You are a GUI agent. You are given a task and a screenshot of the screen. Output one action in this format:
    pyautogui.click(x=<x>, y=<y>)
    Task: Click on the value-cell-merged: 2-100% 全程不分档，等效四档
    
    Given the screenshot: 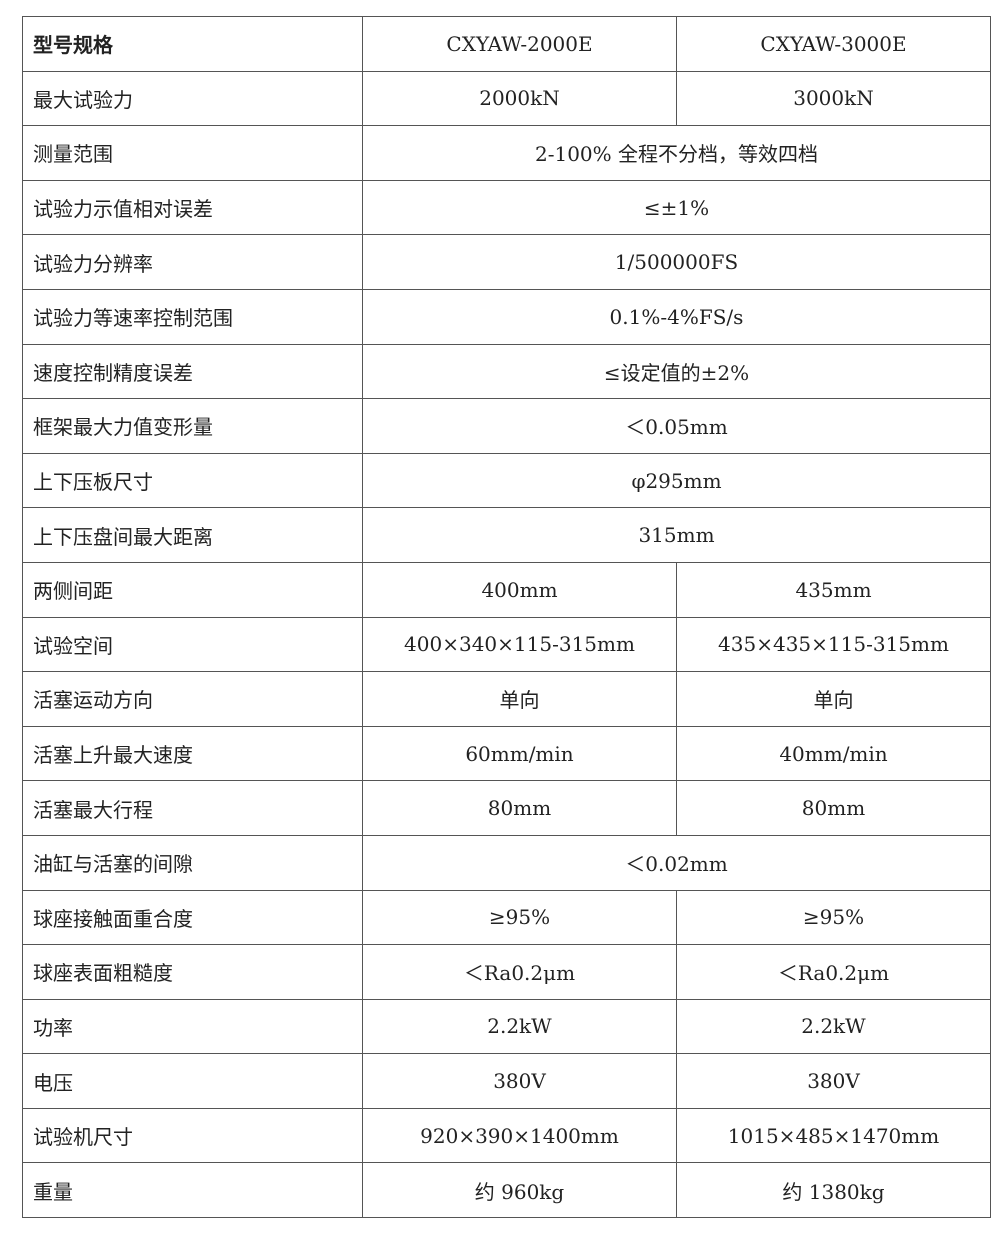 What is the action you would take?
    pyautogui.click(x=676, y=153)
    